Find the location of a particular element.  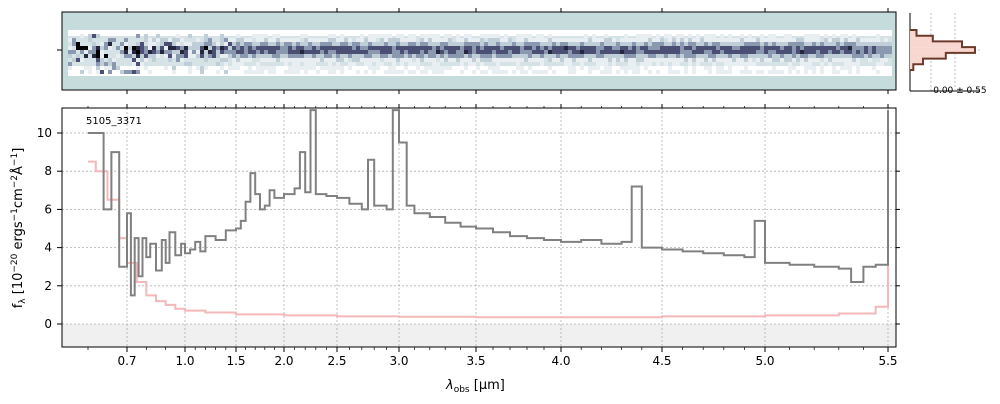

histogram-bar is located at coordinates (936, 44).